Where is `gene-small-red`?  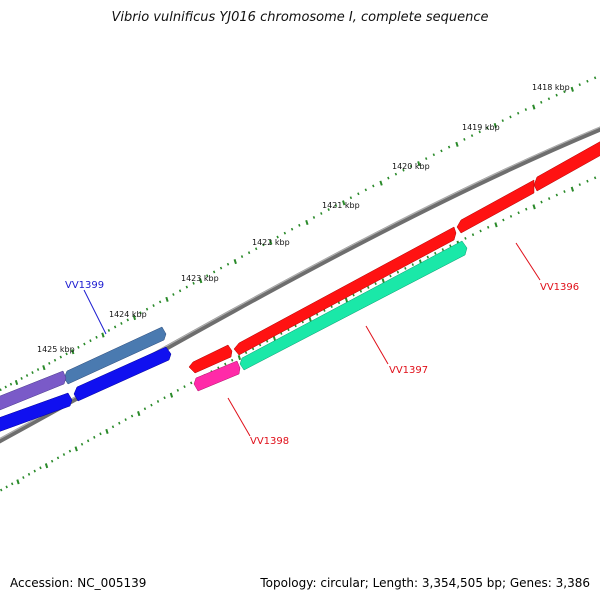
gene-small-red is located at coordinates (210, 359).